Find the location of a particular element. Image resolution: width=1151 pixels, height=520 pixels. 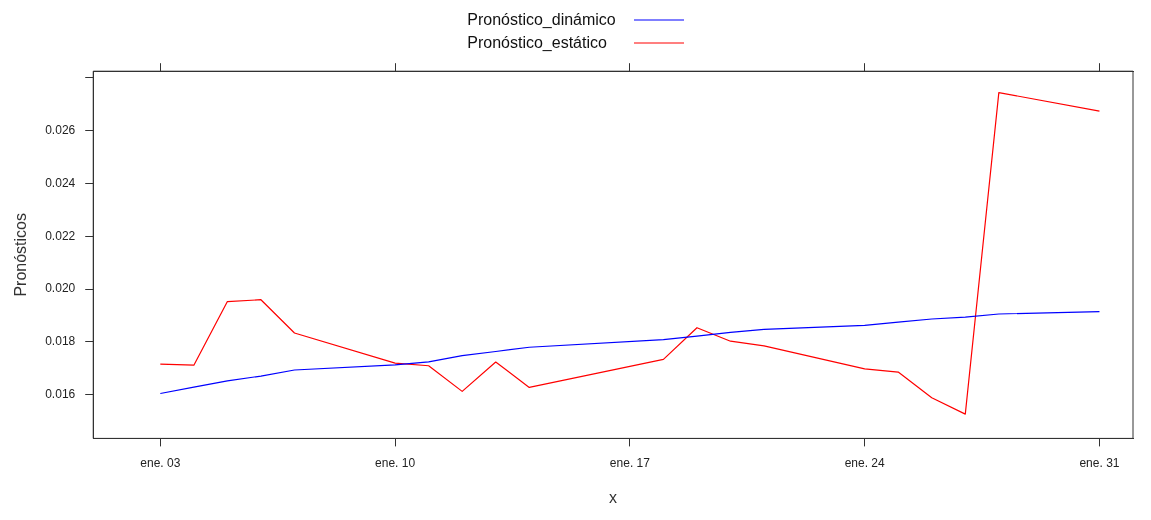

x-tick-label: ene. 24 is located at coordinates (865, 462).